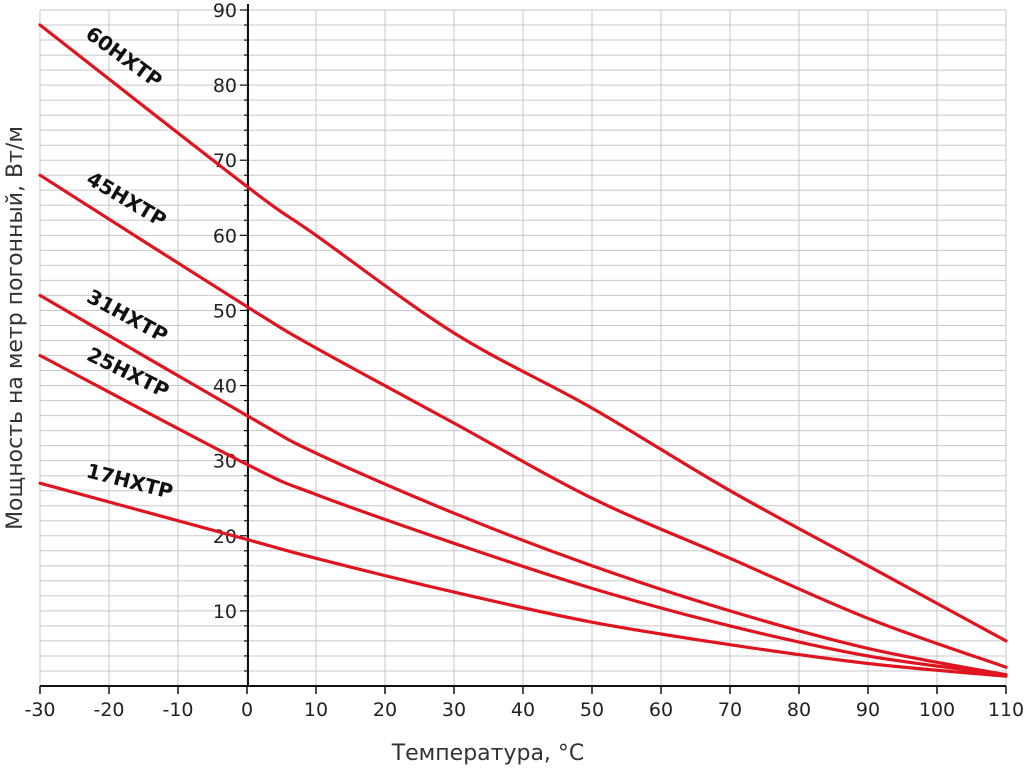 This screenshot has height=770, width=1024. I want to click on series-label-25HXTP: 25HXTP, so click(128, 372).